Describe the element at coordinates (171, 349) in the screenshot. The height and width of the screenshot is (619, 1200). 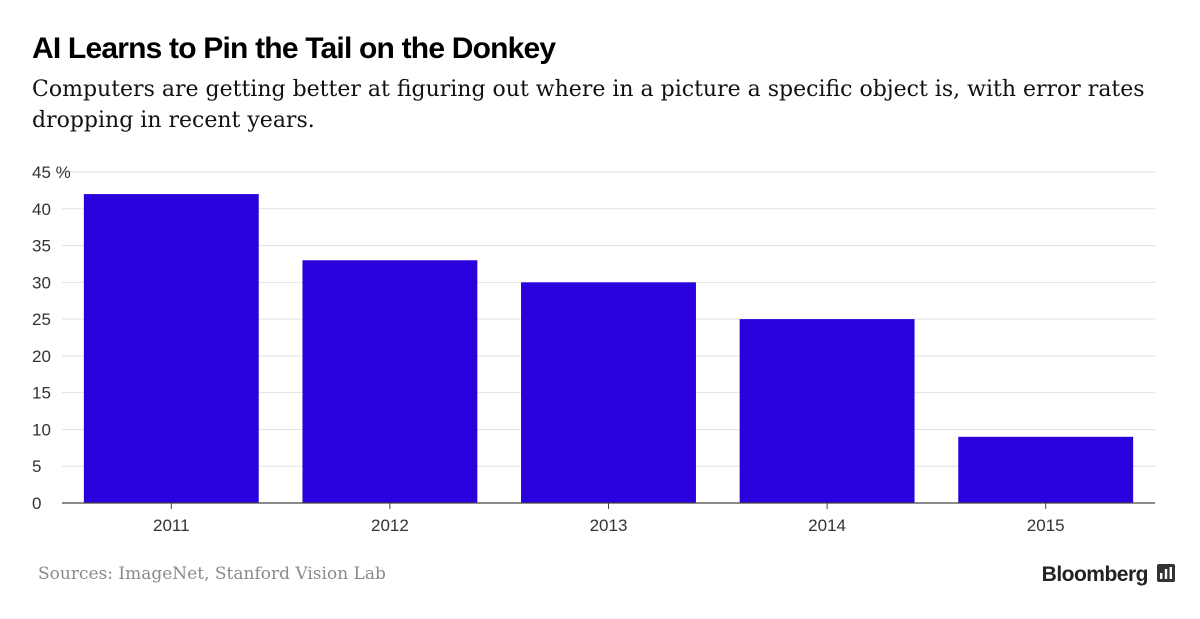
I see `bar-2011` at that location.